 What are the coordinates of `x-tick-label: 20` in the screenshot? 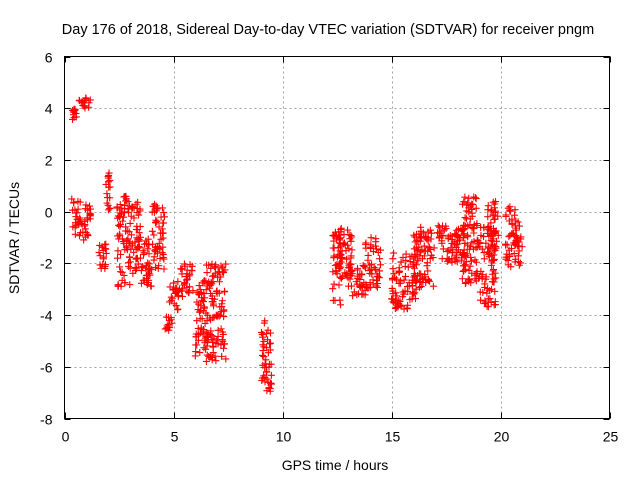 It's located at (502, 437).